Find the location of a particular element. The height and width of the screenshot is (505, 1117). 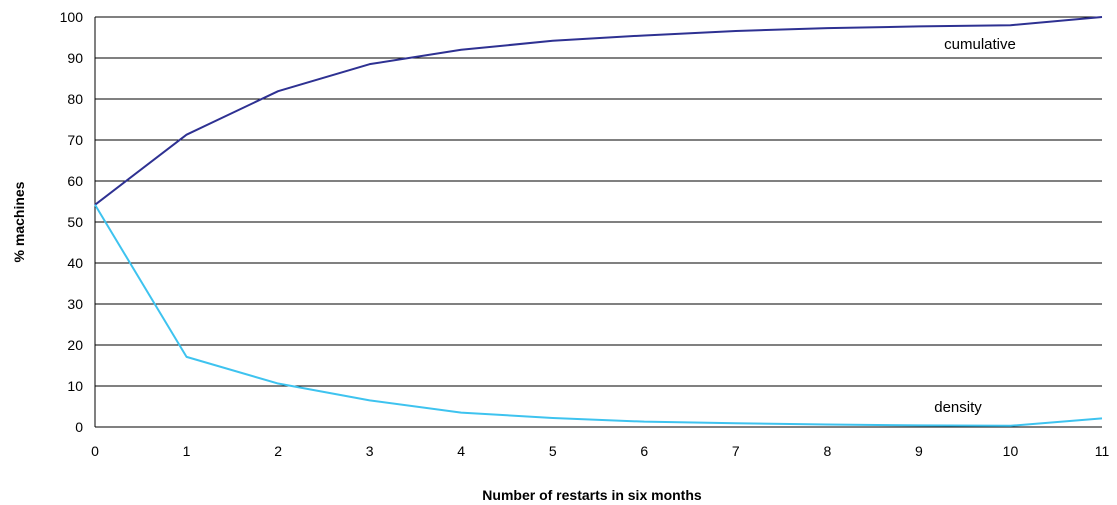

y-tick-label: 70 is located at coordinates (75, 140).